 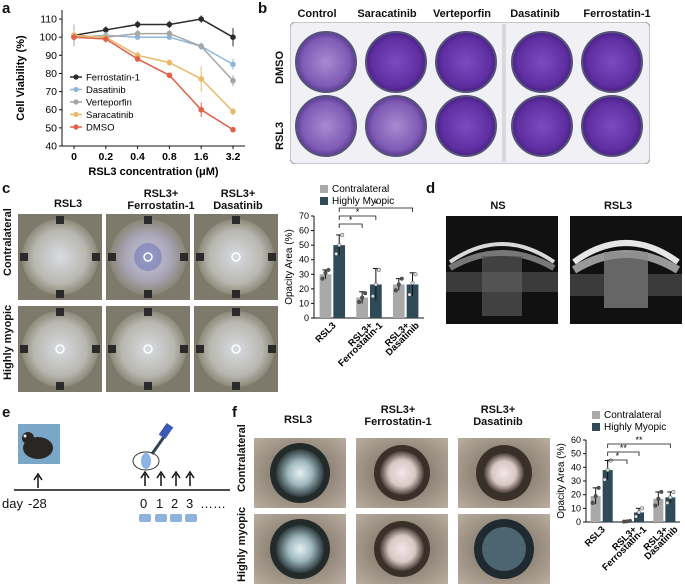 What do you see at coordinates (498, 206) in the screenshot?
I see `oct-label-ns: NS` at bounding box center [498, 206].